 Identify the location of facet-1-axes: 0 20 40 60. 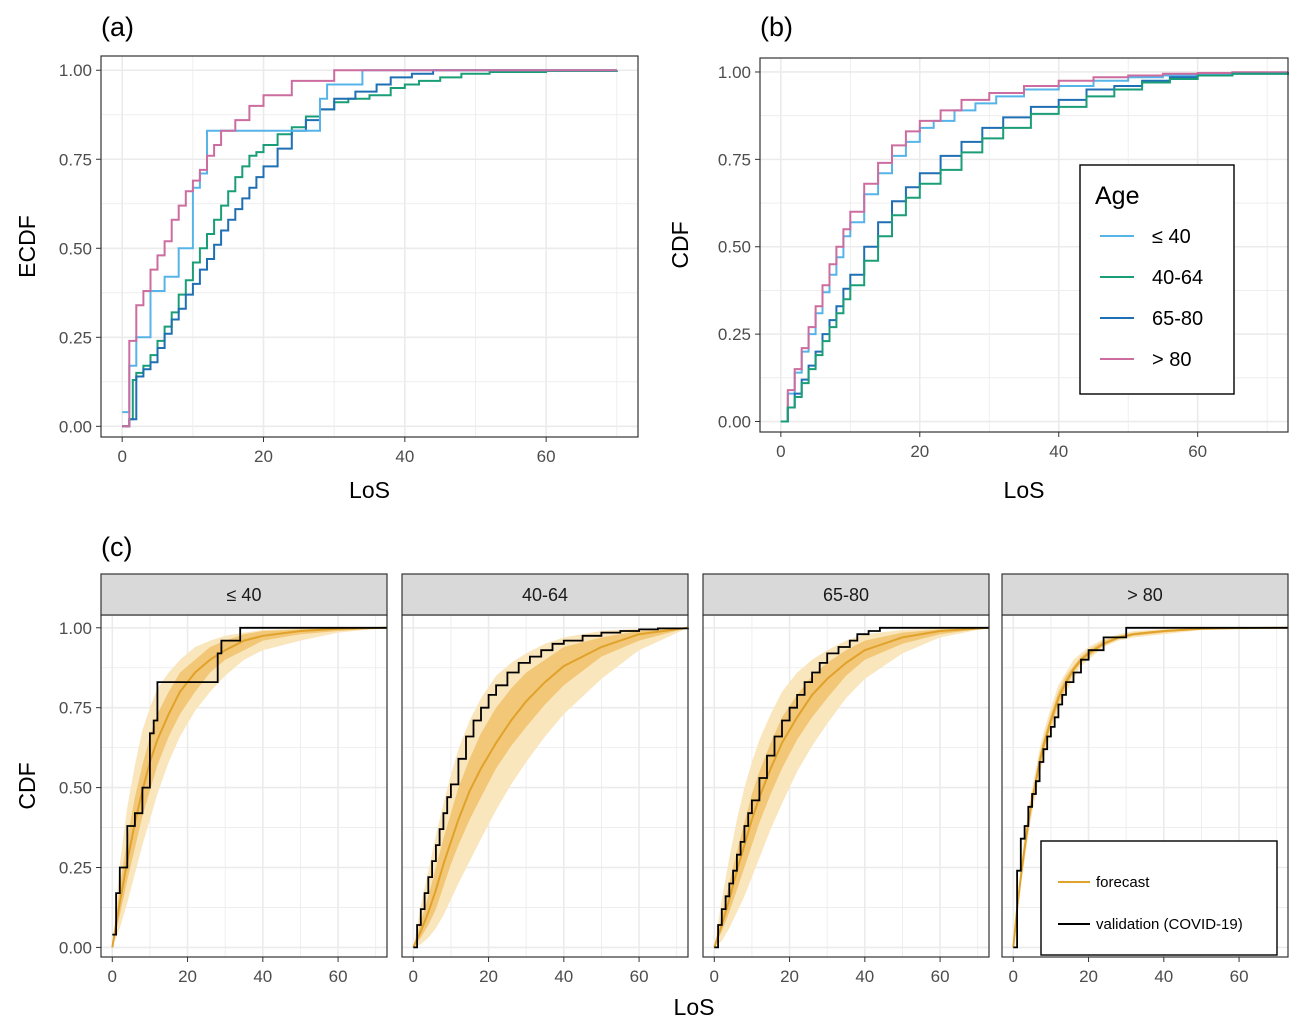
(545, 800).